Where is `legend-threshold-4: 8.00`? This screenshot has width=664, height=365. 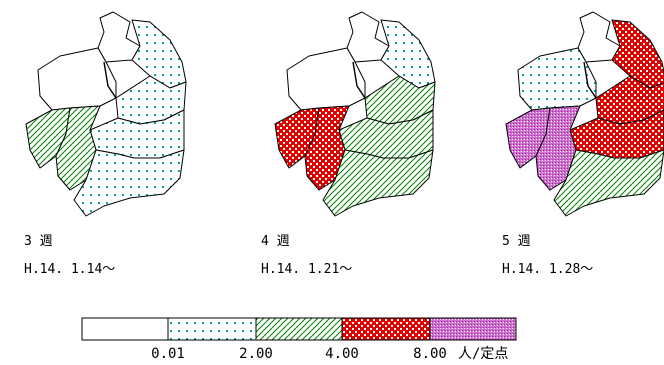
legend-threshold-4: 8.00 is located at coordinates (430, 354).